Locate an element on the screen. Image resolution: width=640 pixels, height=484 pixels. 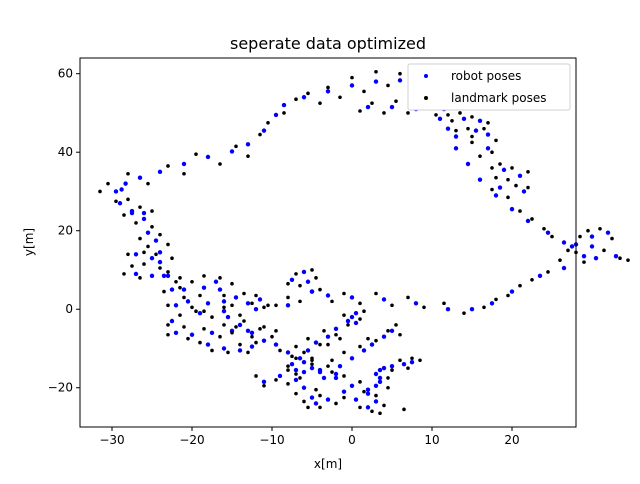
legend-box is located at coordinates (489, 87).